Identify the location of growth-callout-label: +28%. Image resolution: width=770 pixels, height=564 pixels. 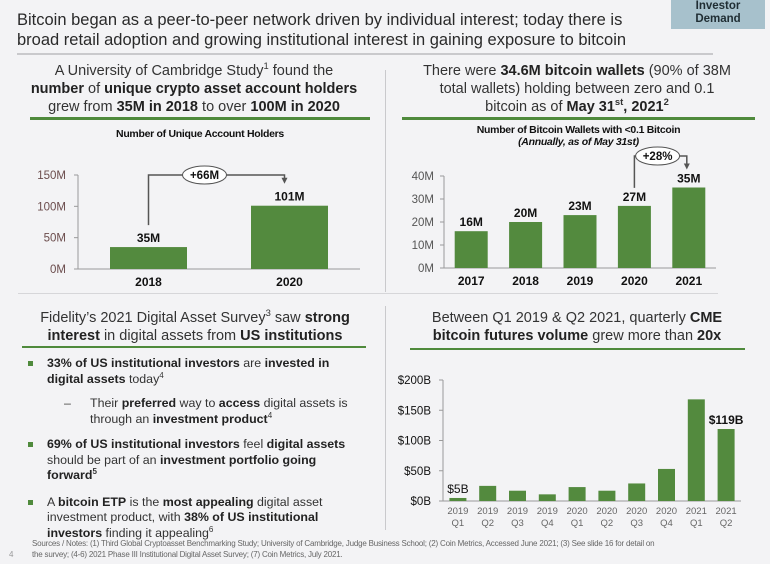
(658, 157).